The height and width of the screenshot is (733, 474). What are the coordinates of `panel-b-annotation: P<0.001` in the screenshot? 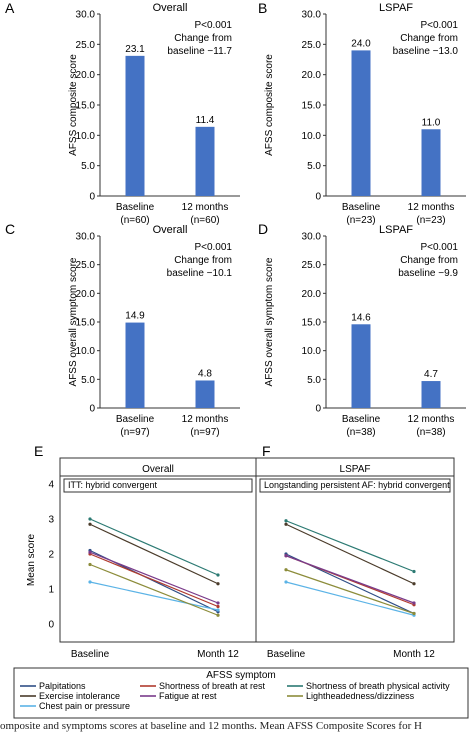 It's located at (439, 25).